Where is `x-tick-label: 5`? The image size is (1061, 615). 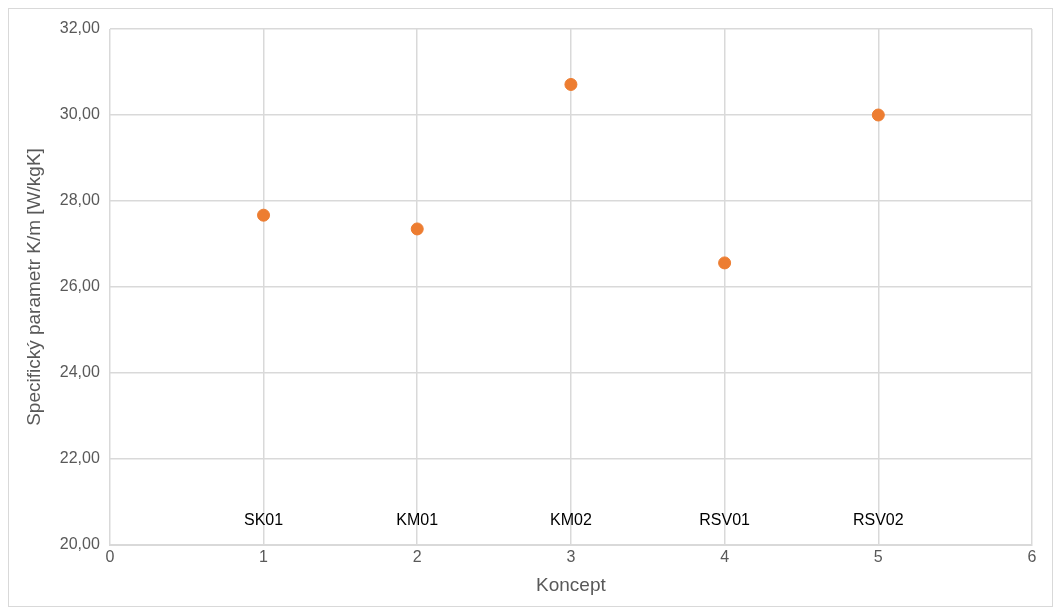 x-tick-label: 5 is located at coordinates (878, 557).